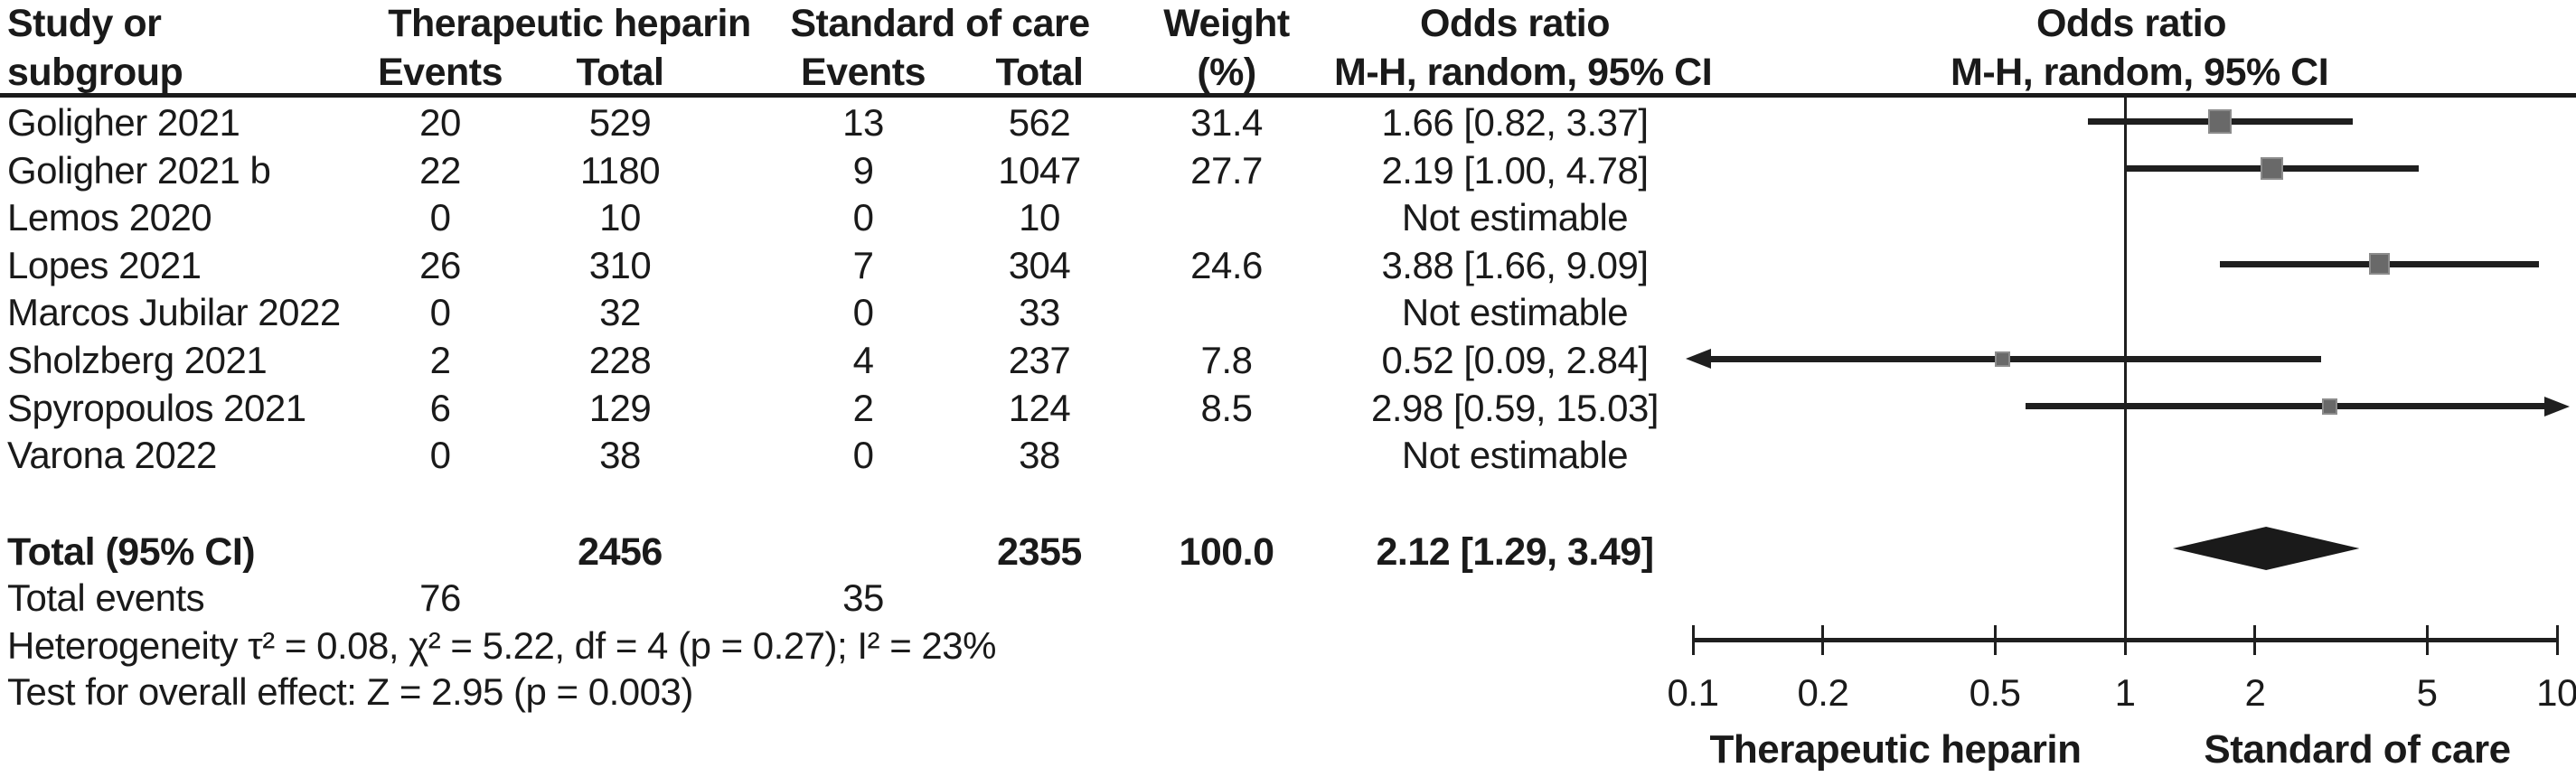 This screenshot has width=2576, height=777. I want to click on soc-events: 4, so click(863, 359).